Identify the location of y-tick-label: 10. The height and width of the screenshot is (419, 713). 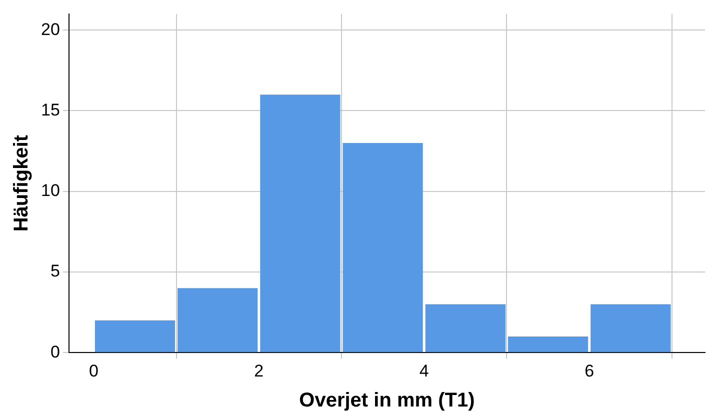
(50, 190).